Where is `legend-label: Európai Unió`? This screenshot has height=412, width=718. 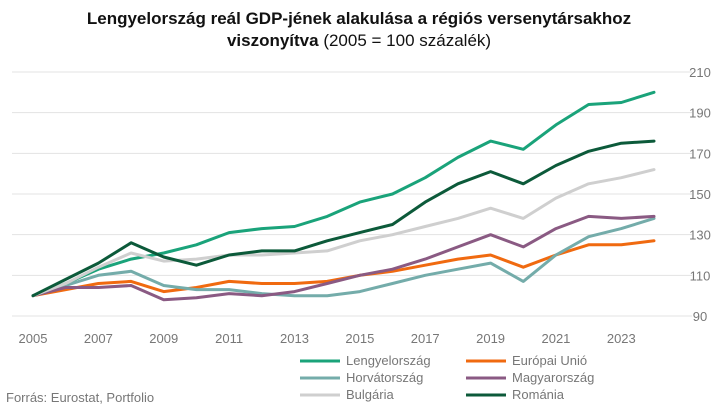 legend-label: Európai Unió is located at coordinates (549, 360).